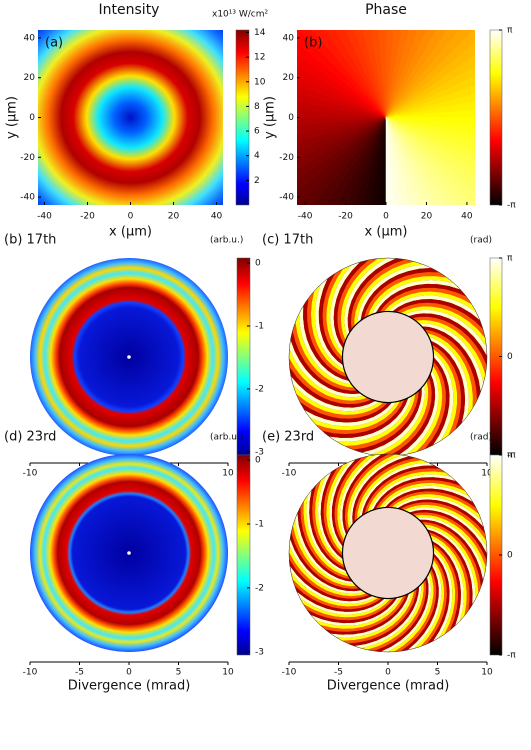 The height and width of the screenshot is (750, 531). I want to click on colorbar-label: (arb.u.), so click(226, 438).